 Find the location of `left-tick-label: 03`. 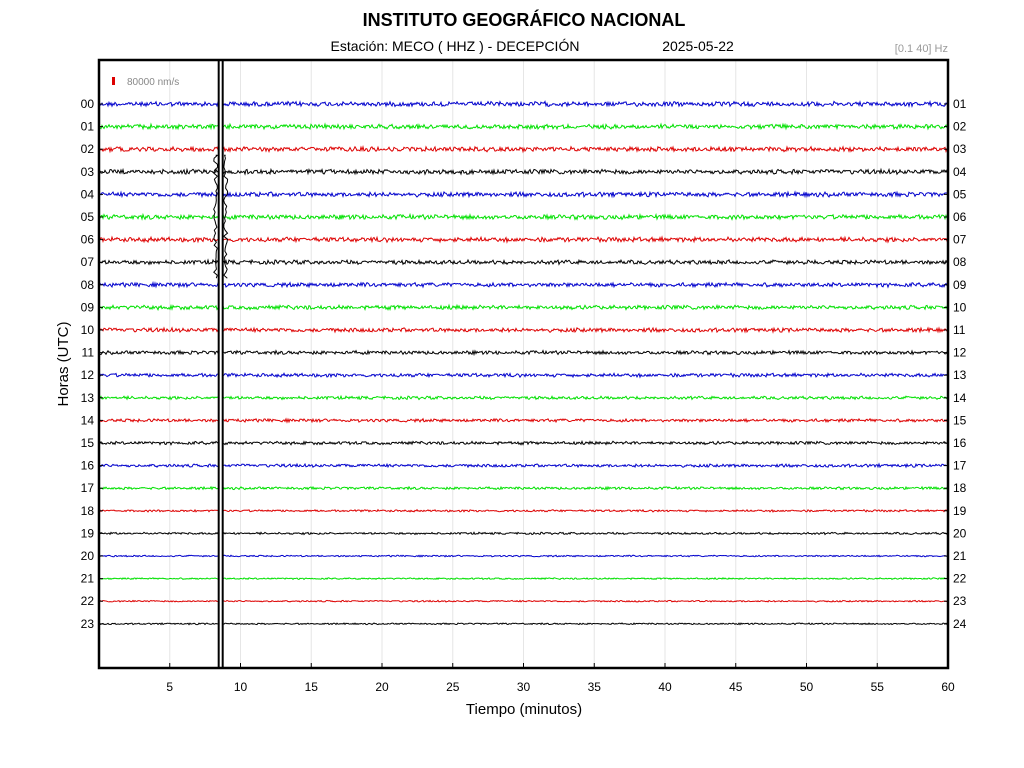

left-tick-label: 03 is located at coordinates (88, 172).